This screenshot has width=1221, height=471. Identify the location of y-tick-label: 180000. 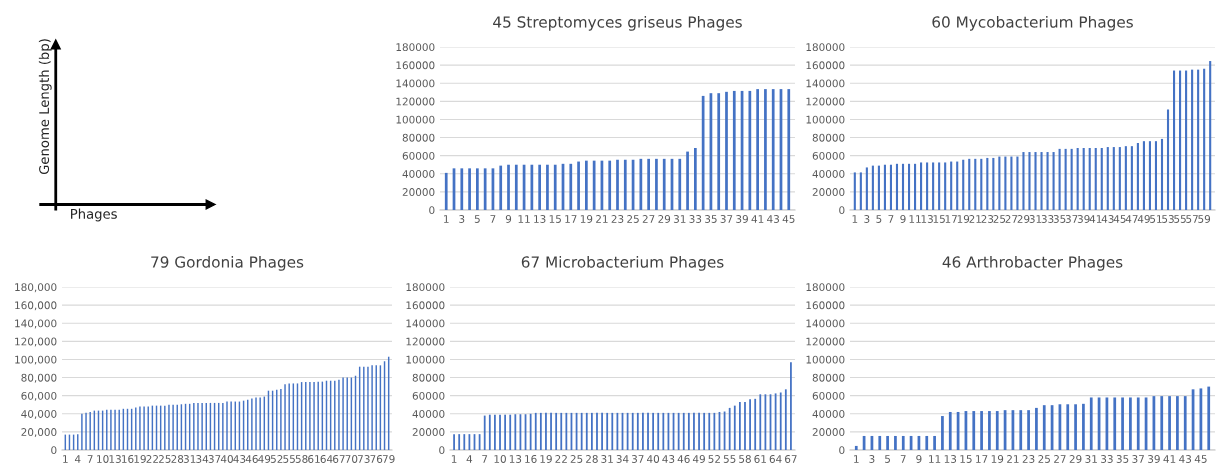
(825, 47).